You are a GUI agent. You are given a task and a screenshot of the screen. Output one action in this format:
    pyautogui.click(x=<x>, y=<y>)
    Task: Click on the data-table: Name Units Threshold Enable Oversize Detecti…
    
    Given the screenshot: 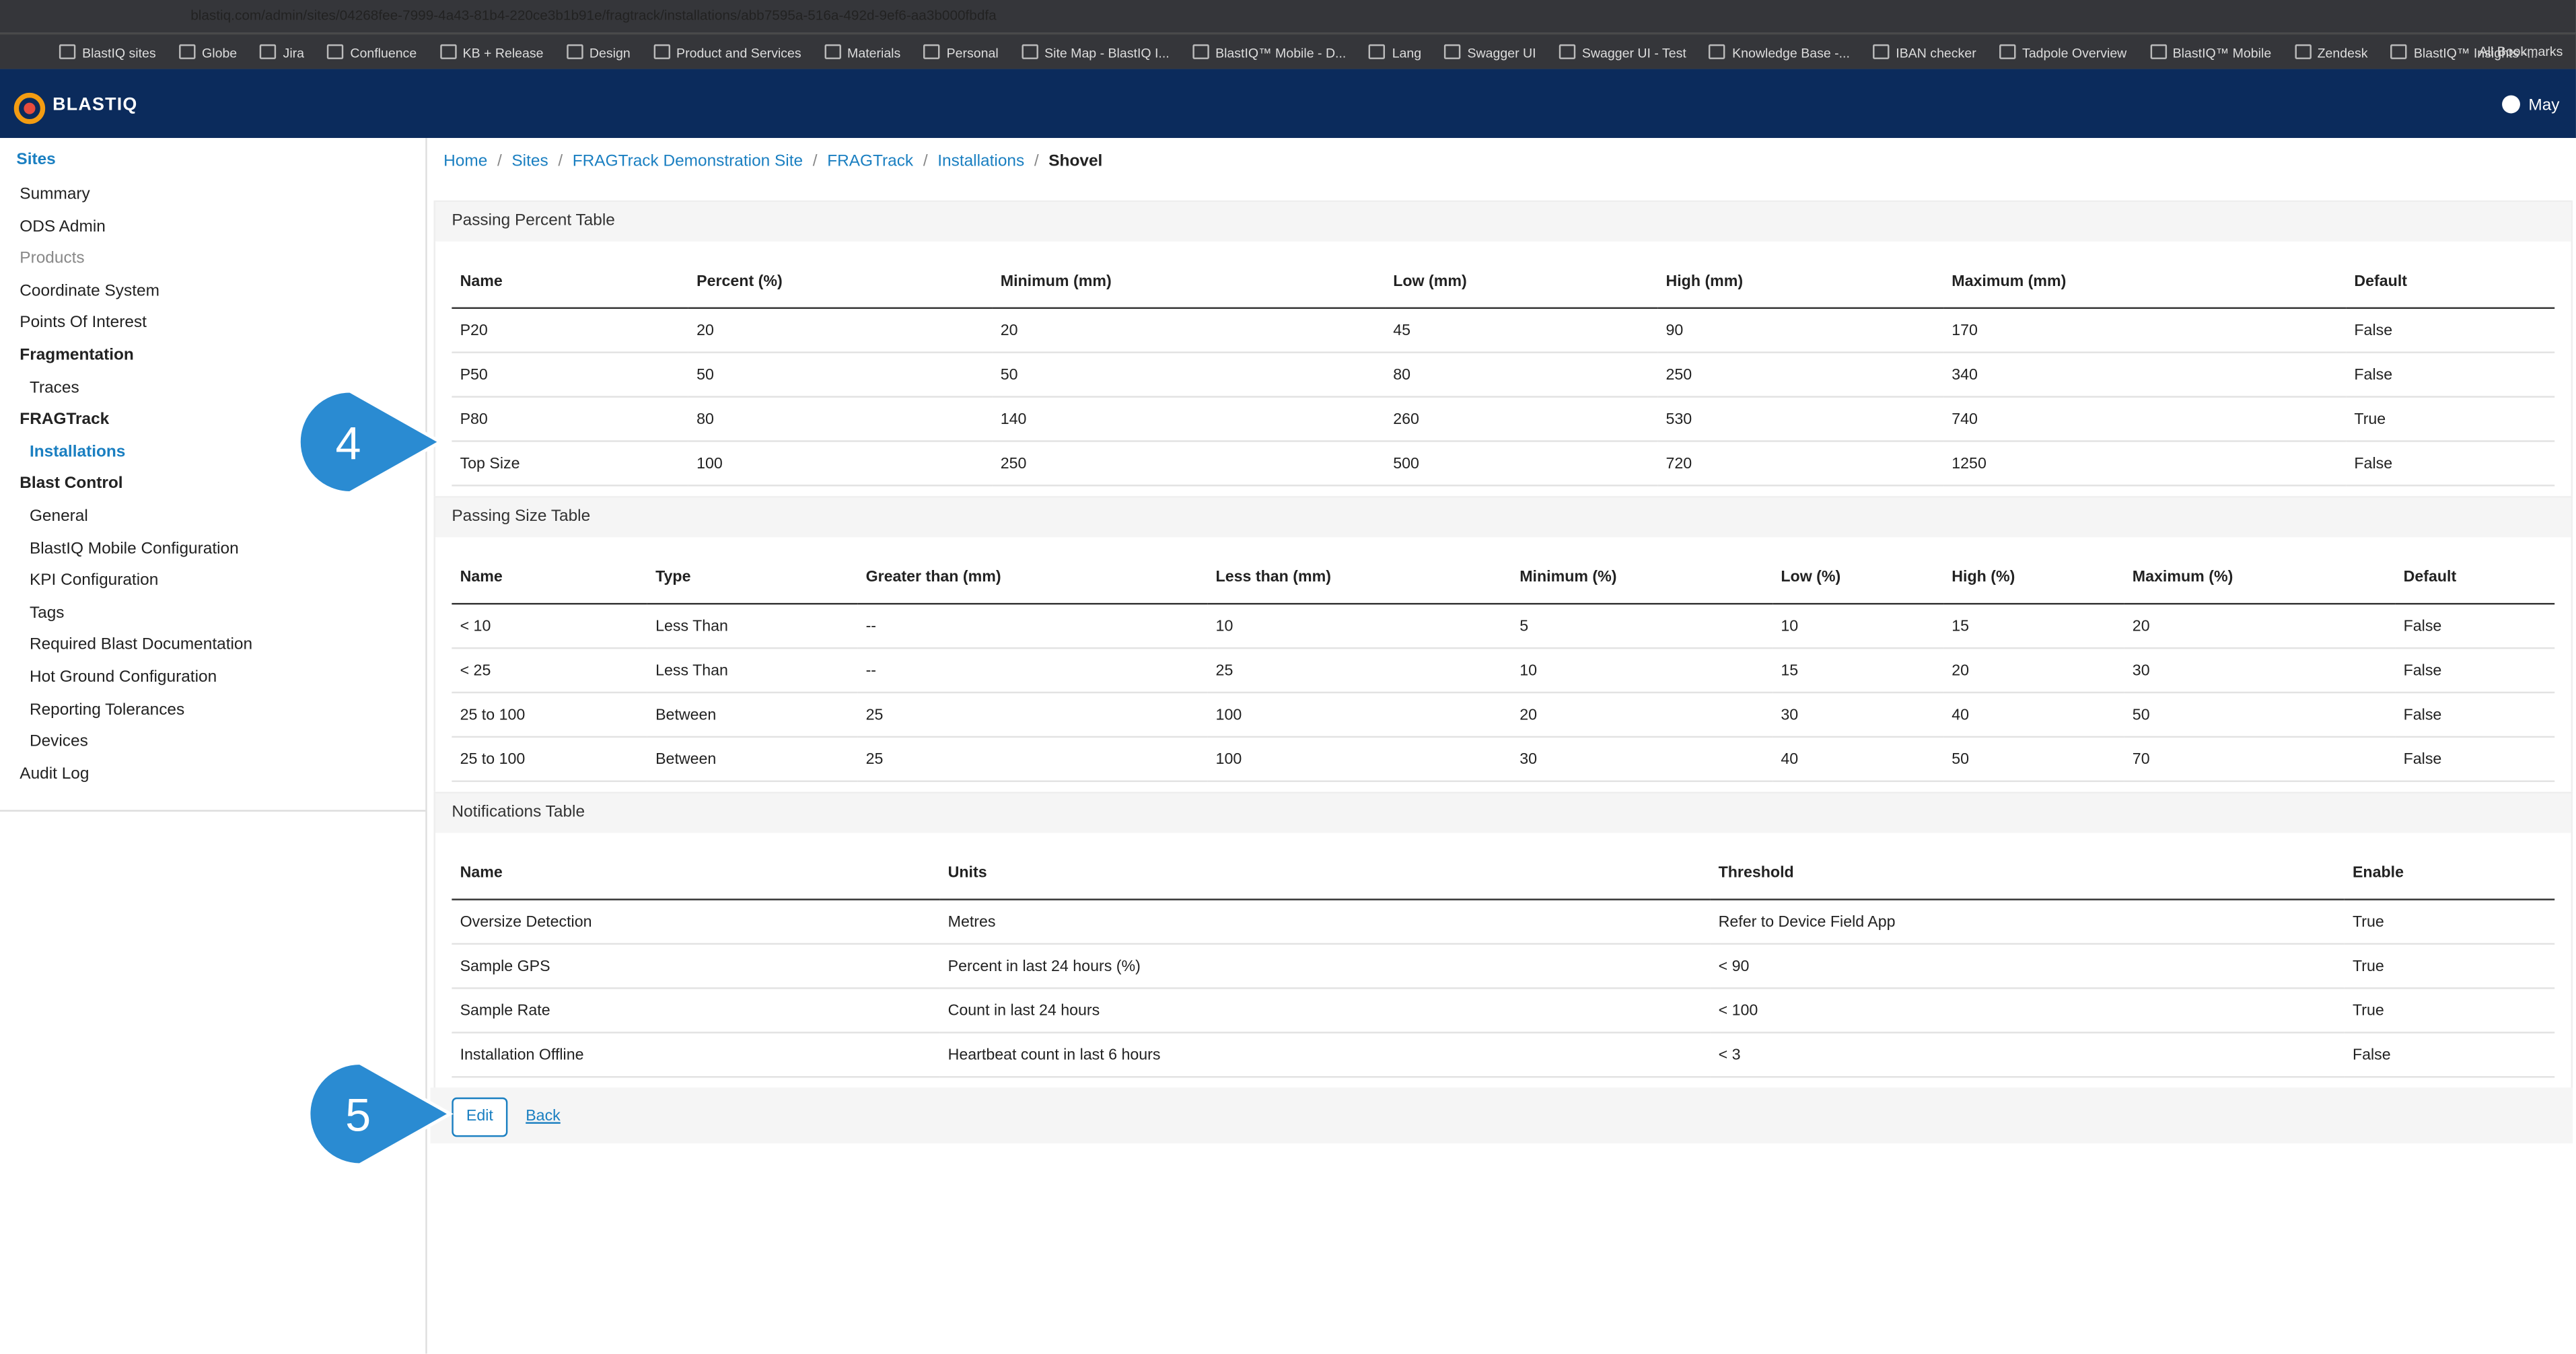 What is the action you would take?
    pyautogui.click(x=1503, y=962)
    